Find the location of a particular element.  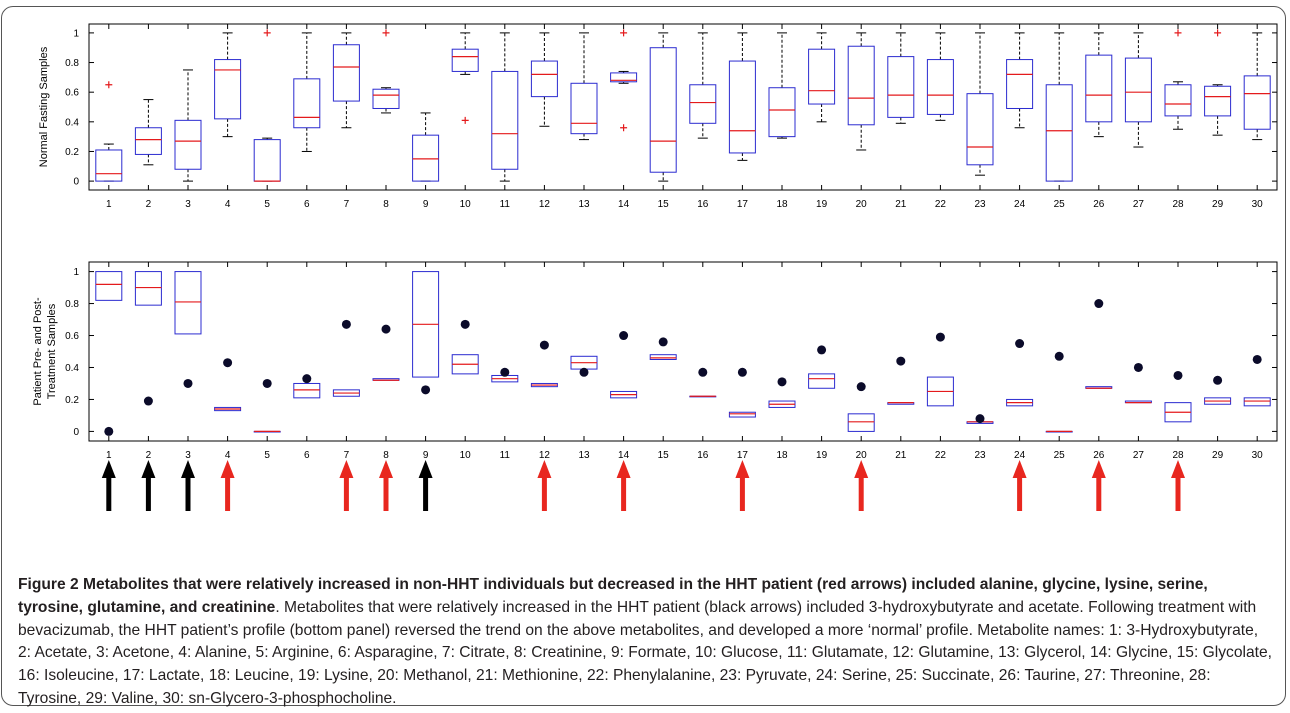

y-axis-label: Normal Fasting Samples is located at coordinates (44, 106).